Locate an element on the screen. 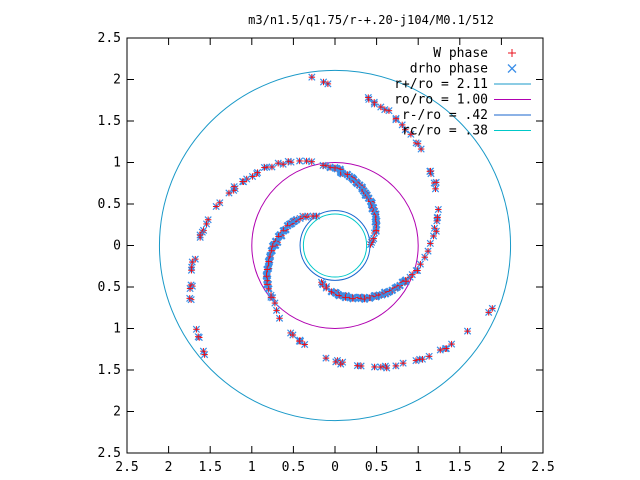  reference-circle is located at coordinates (335, 245).